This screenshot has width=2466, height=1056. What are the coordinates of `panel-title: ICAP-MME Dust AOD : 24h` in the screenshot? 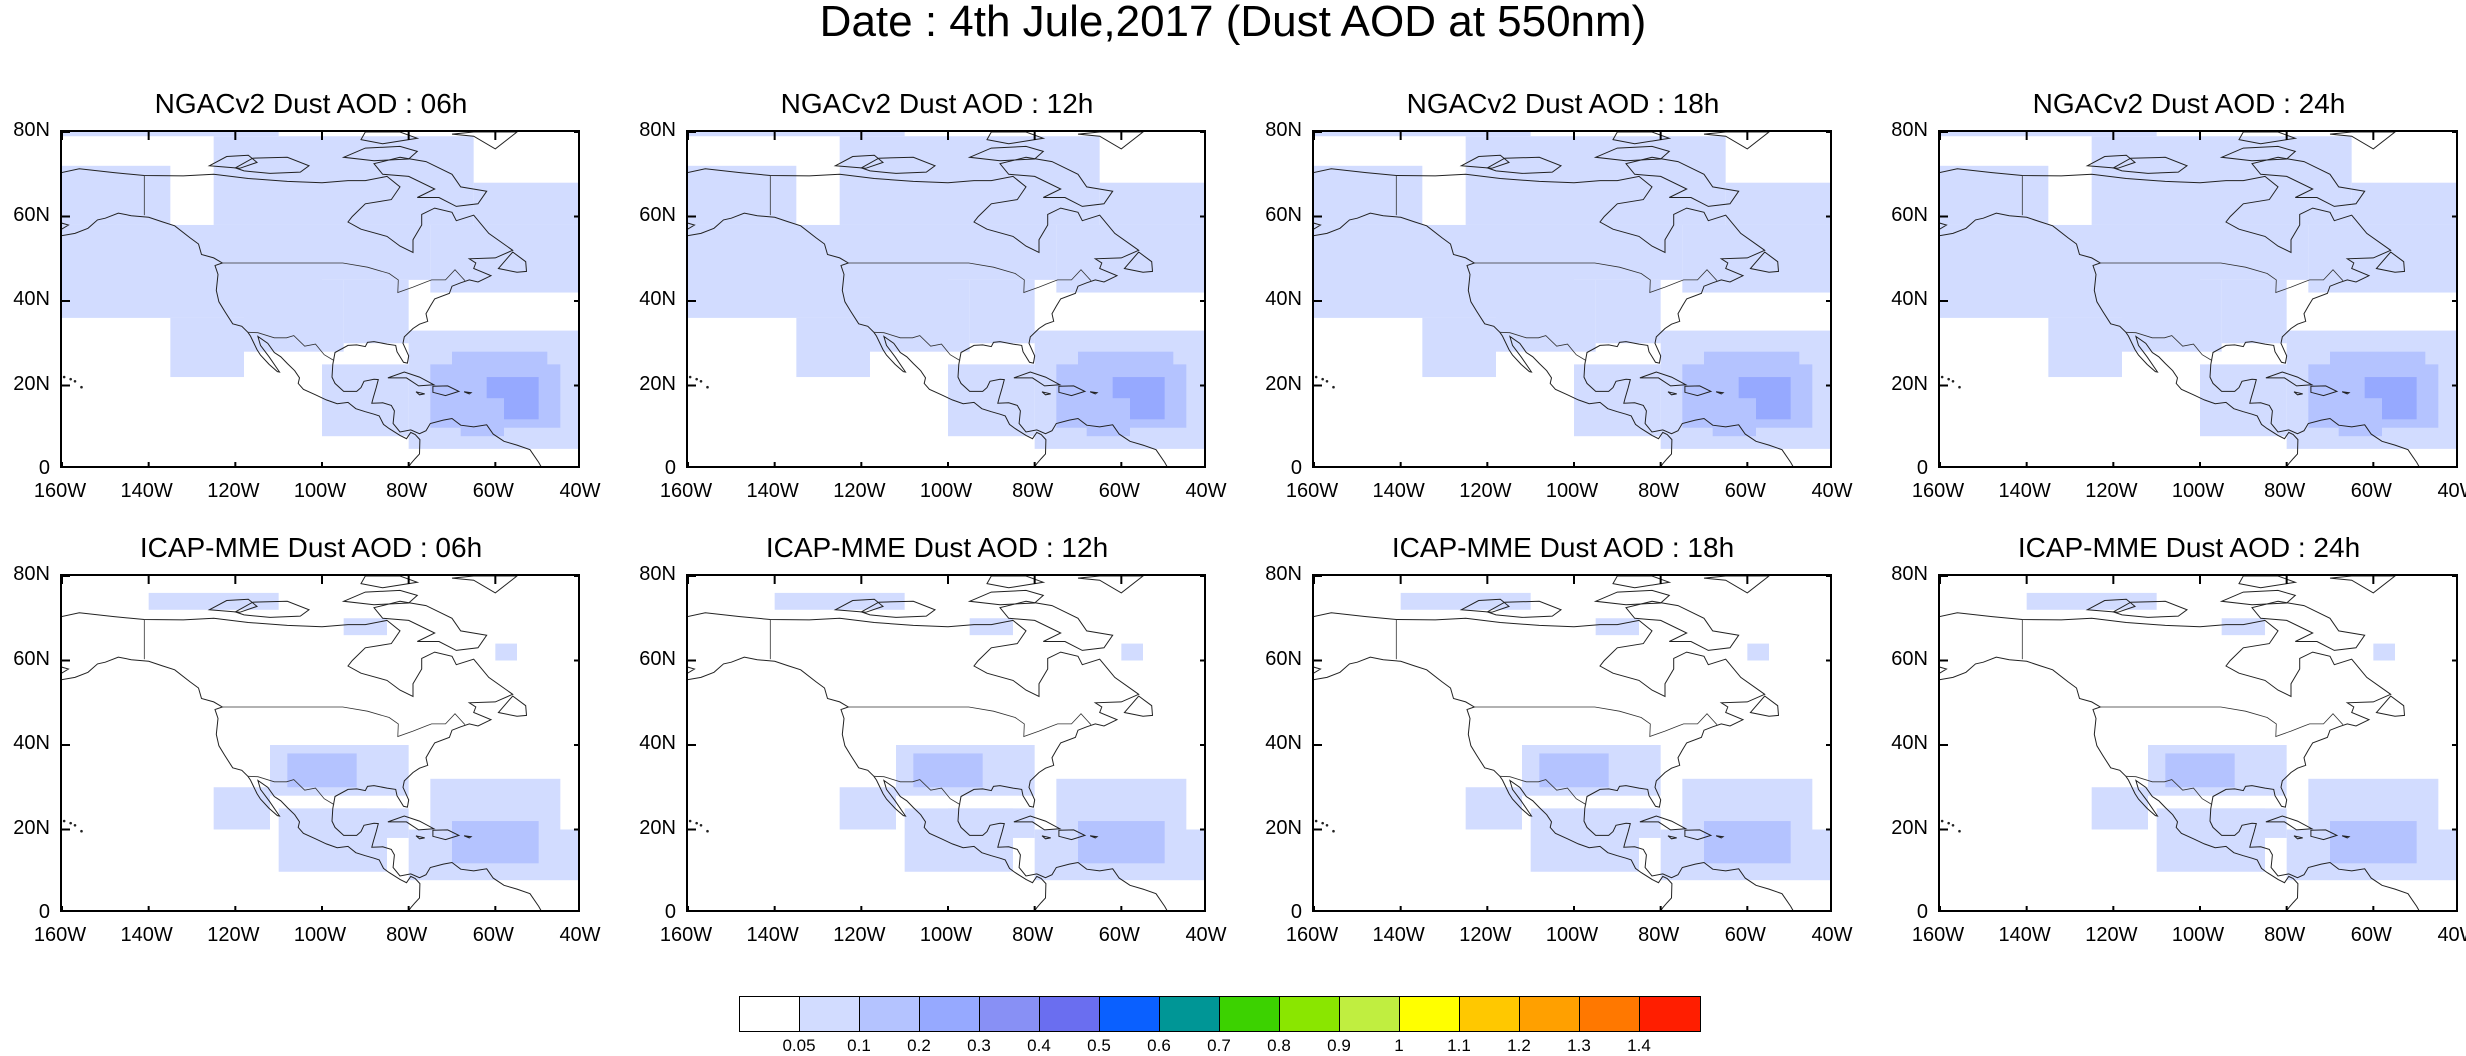 It's located at (2189, 547).